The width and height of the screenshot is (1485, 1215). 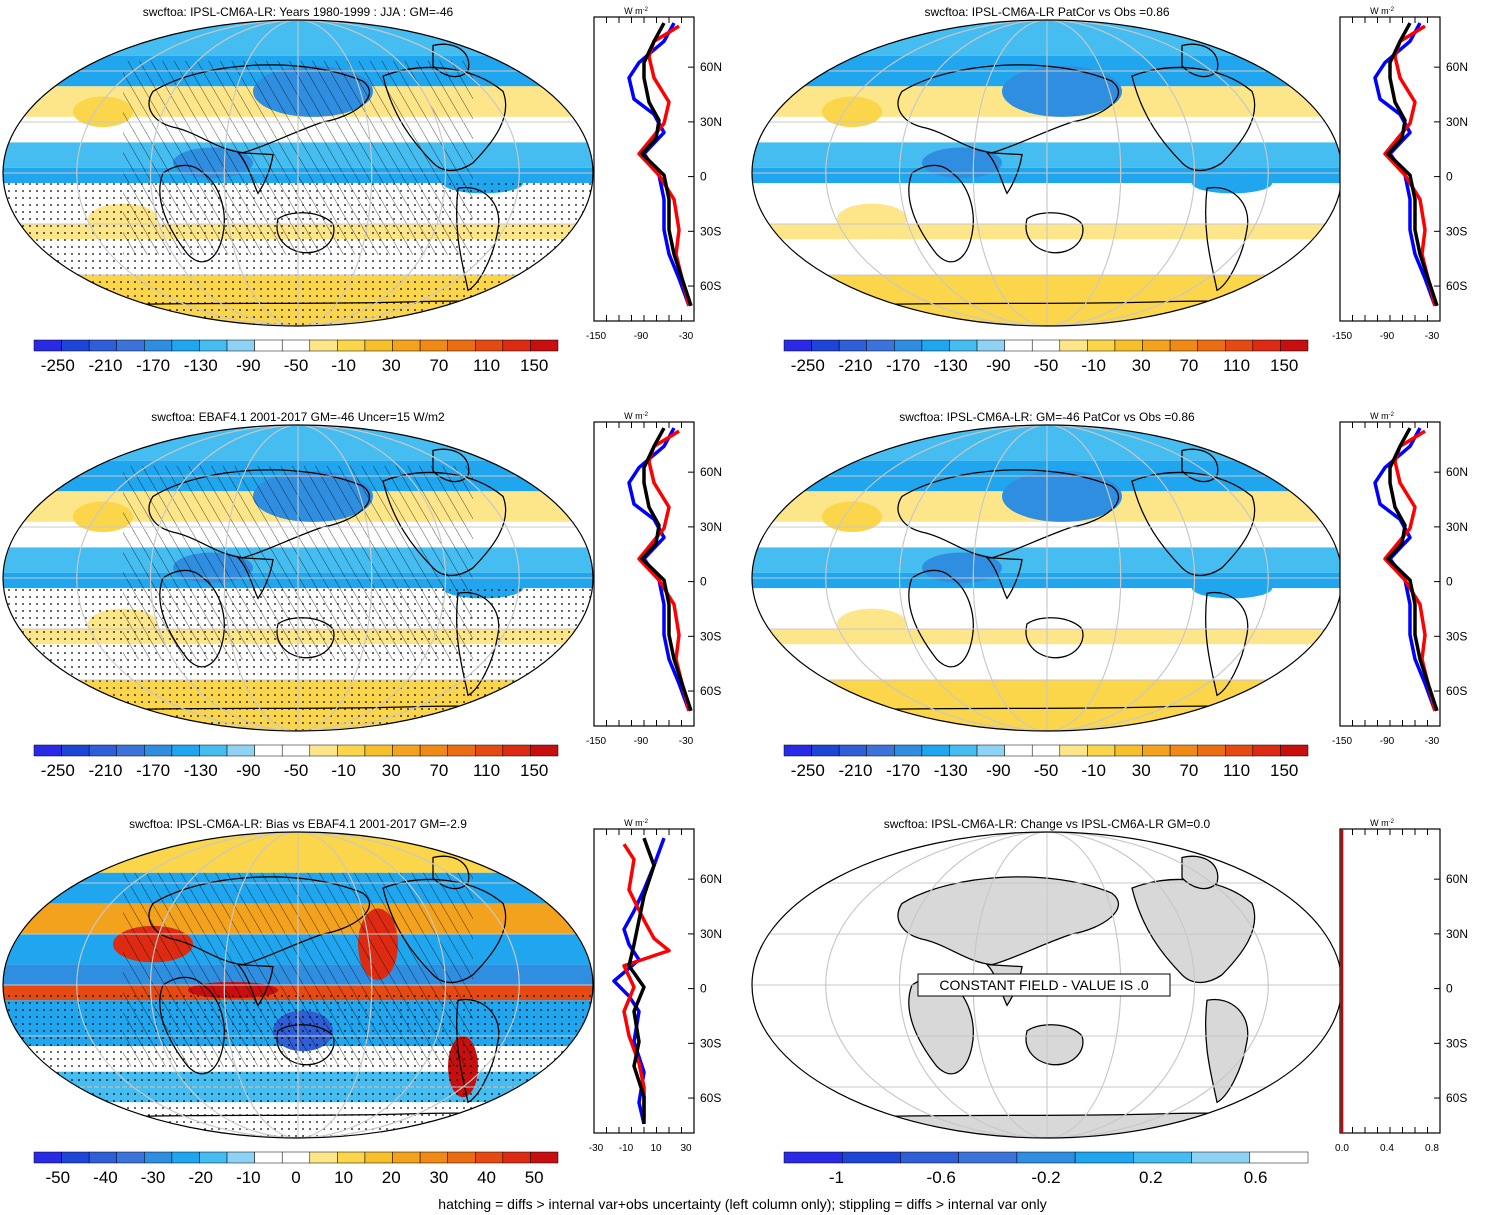 I want to click on lat-label: 0, so click(x=703, y=582).